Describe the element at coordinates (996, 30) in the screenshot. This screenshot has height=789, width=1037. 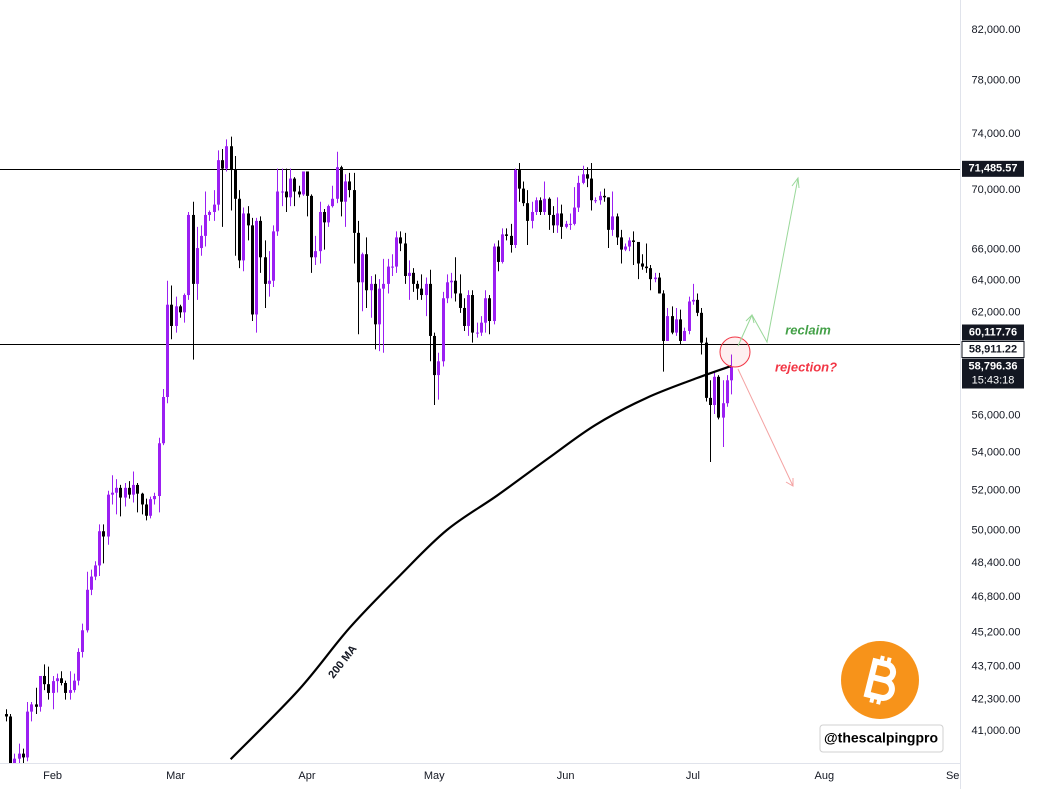
I see `y-tick-label: 82,000.00` at that location.